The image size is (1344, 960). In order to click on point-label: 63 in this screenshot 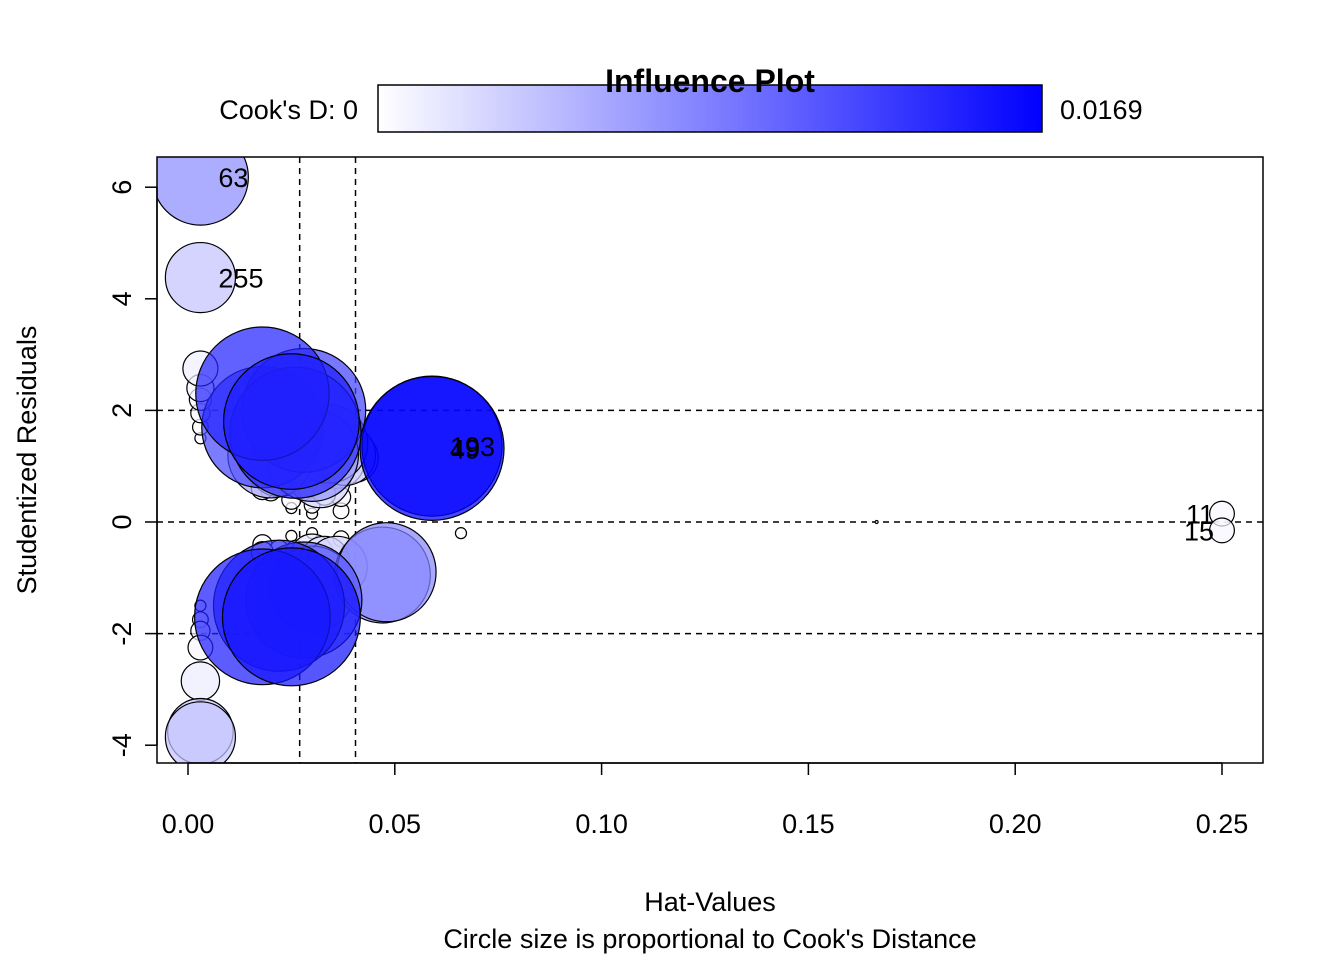, I will do `click(233, 178)`.